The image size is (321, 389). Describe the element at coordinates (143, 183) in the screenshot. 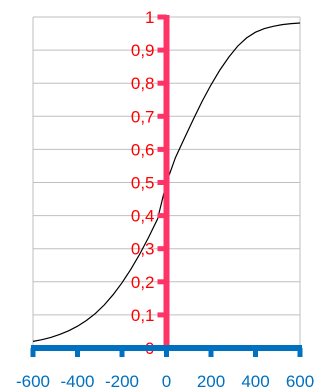

I see `y-tick-label: 0,5` at that location.